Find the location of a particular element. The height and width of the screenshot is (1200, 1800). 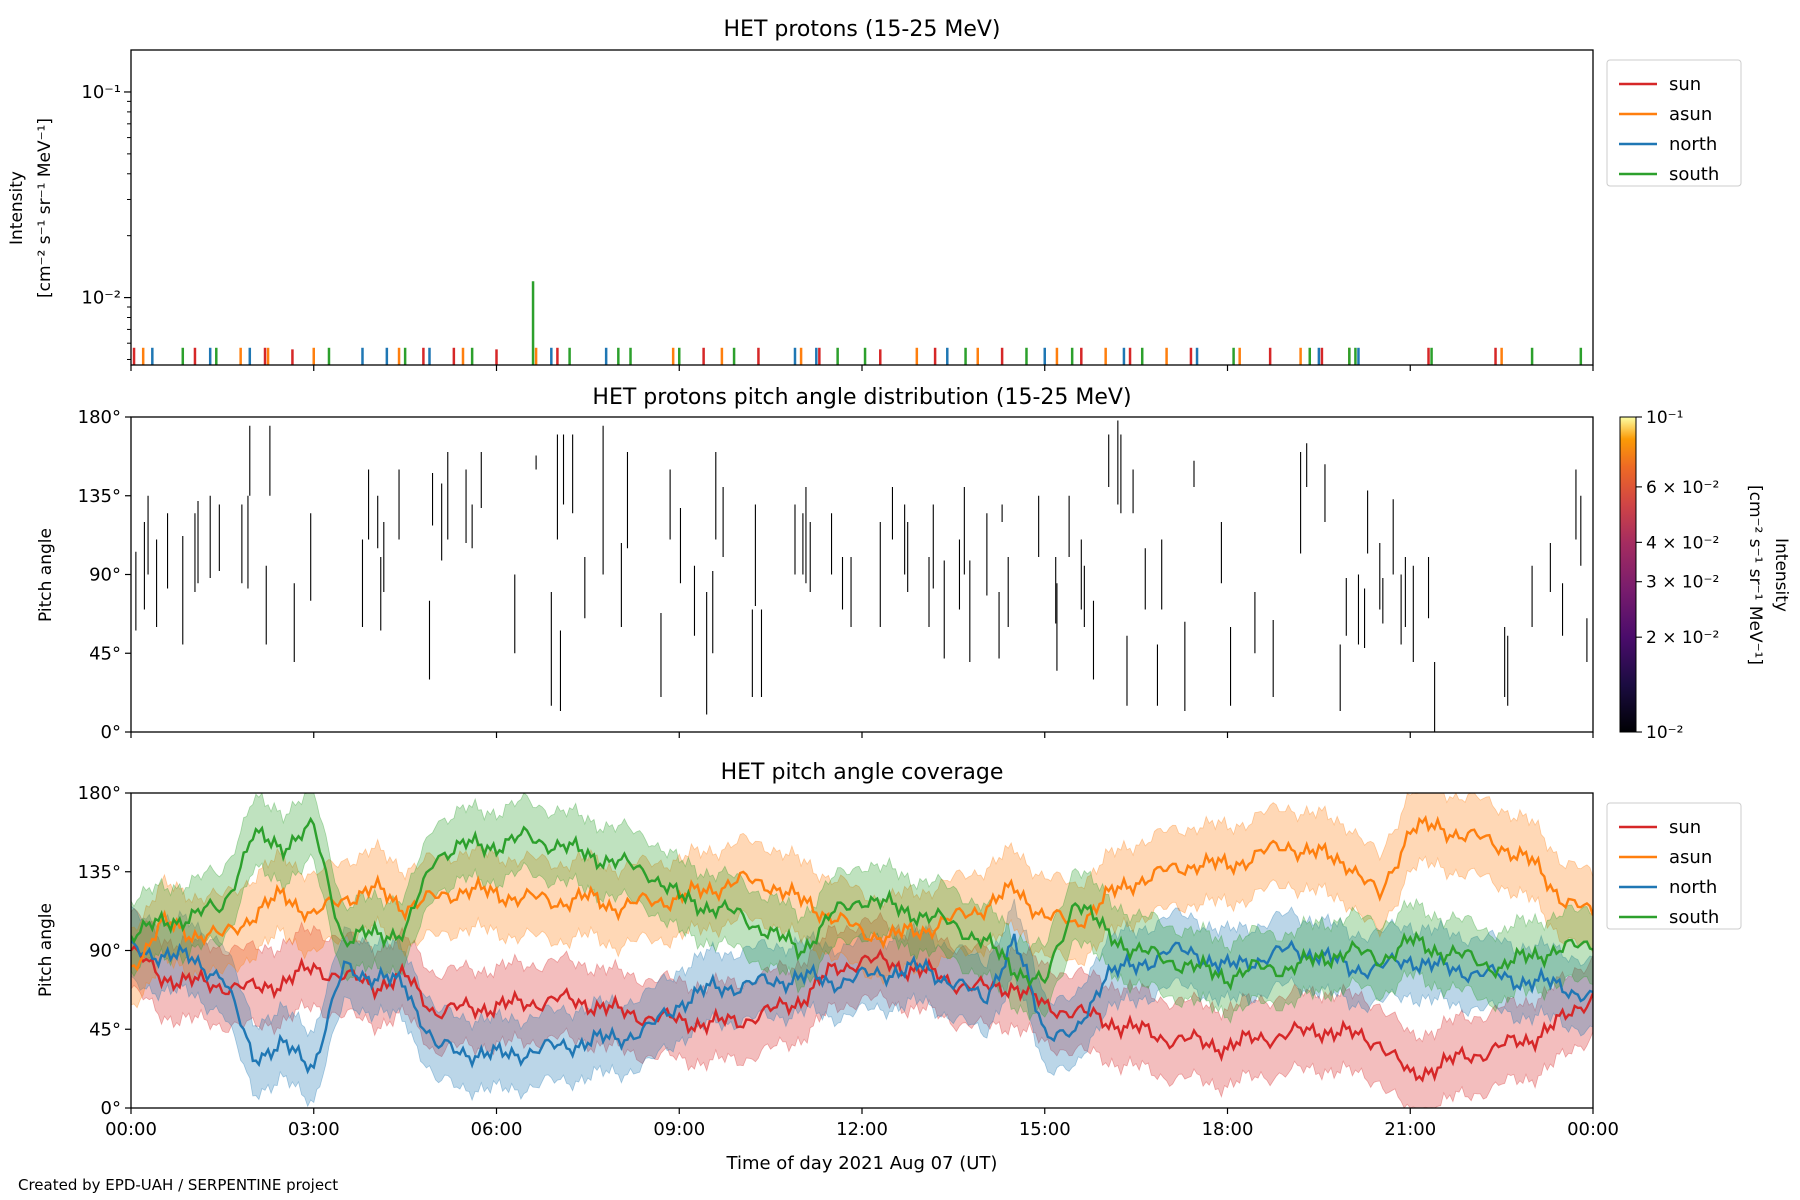

panel3-legend: sun asun north south is located at coordinates (1674, 866).